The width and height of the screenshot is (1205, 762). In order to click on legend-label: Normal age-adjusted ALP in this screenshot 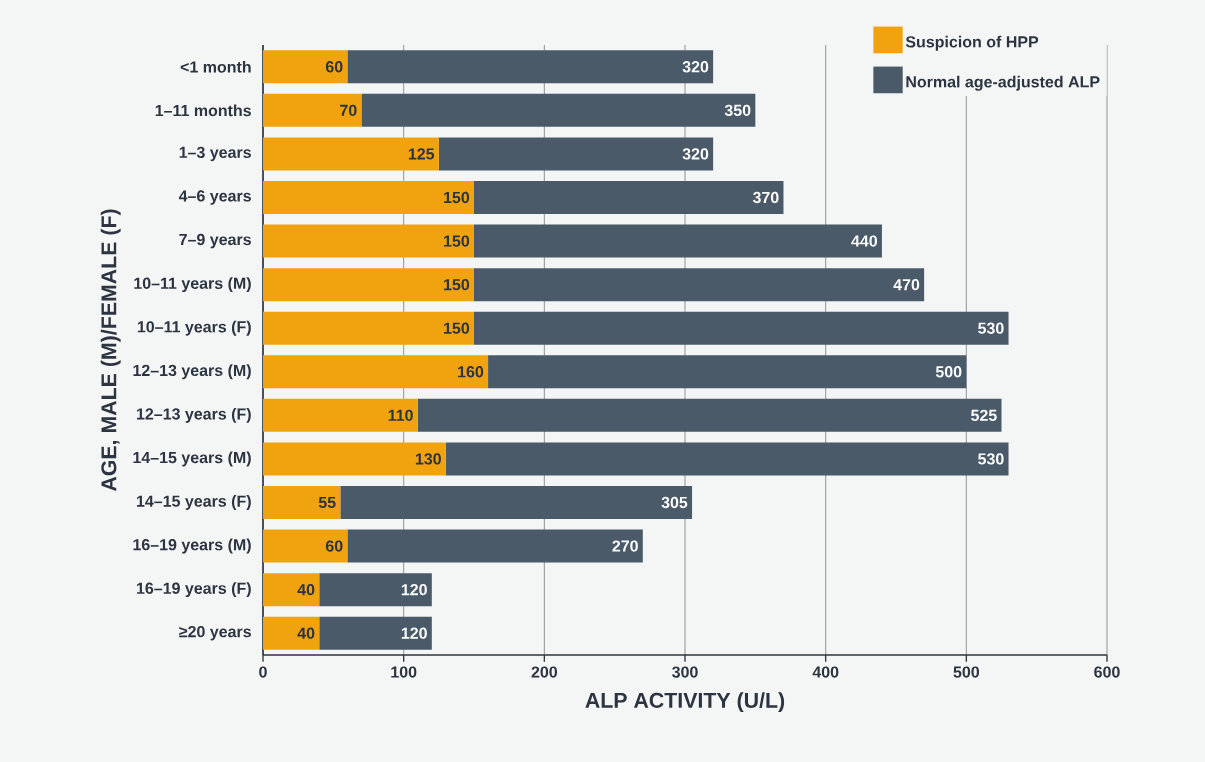, I will do `click(1003, 83)`.